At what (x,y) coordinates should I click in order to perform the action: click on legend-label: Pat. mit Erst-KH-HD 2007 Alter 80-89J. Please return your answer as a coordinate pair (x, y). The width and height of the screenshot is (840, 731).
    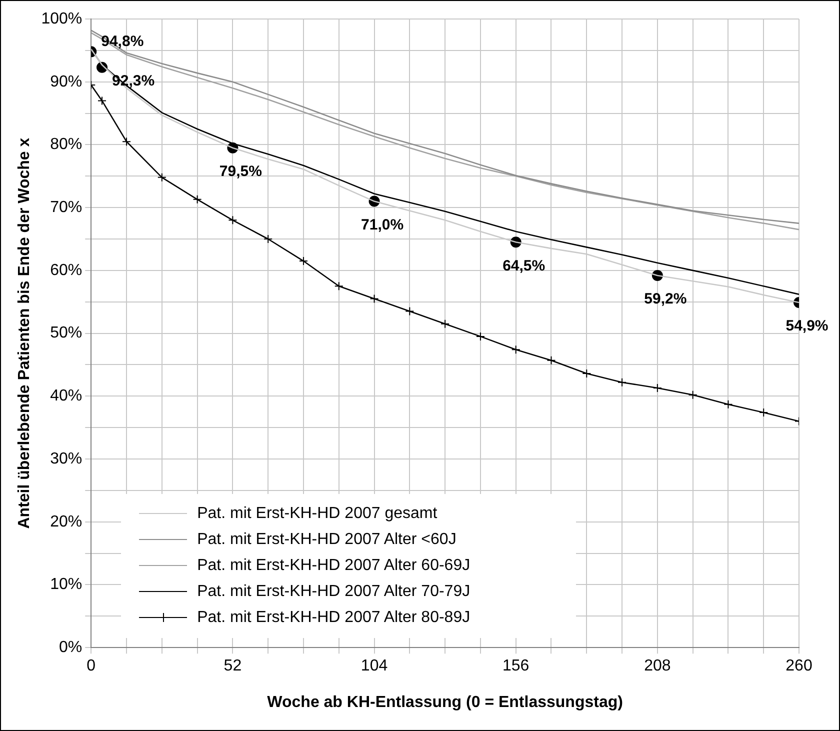
    Looking at the image, I should click on (333, 617).